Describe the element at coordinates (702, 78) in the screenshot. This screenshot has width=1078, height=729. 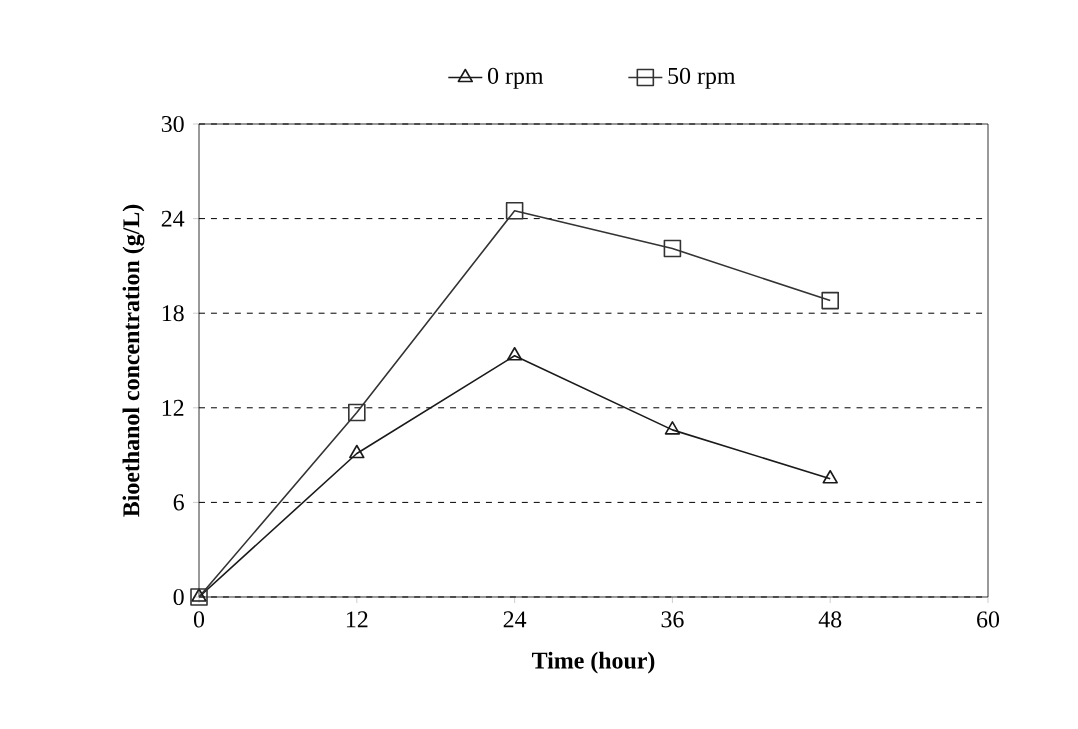
I see `legend-label: 50 rpm` at that location.